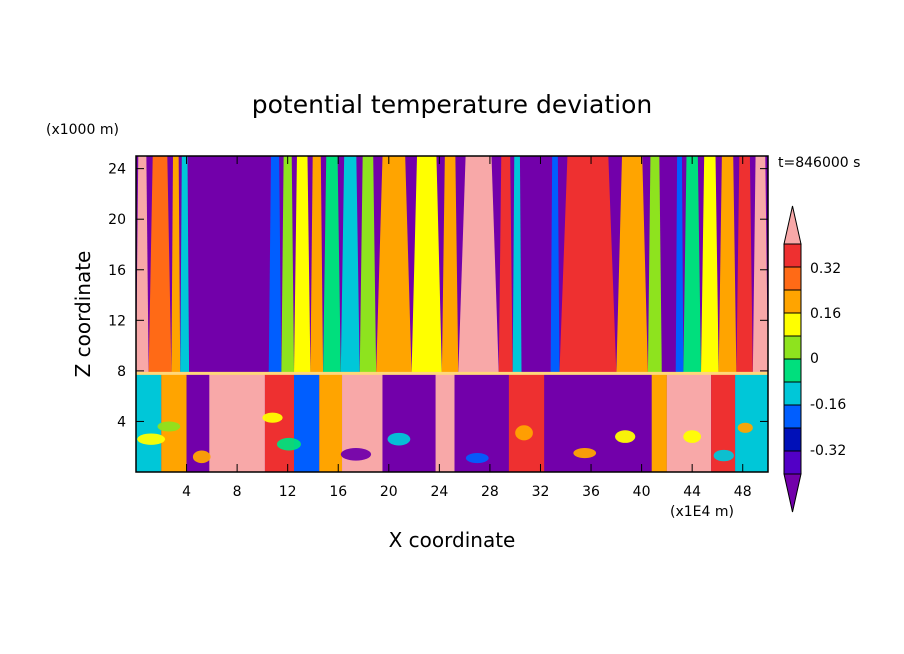 This screenshot has height=654, width=904. I want to click on y-tick-label-8: 8, so click(121, 372).